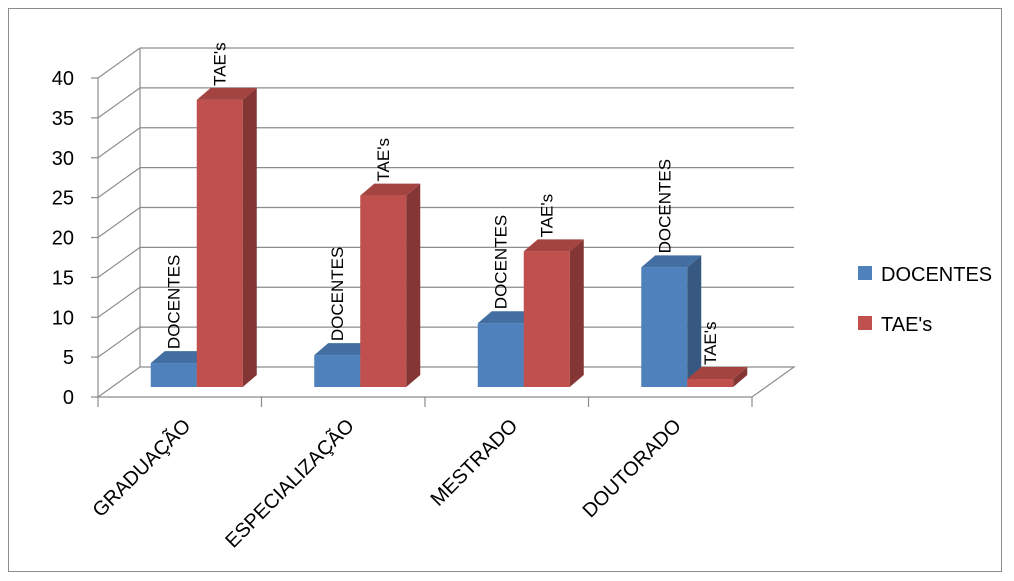 The image size is (1014, 581). What do you see at coordinates (289, 483) in the screenshot?
I see `category-label: ESPECIALIZAÇÃO` at bounding box center [289, 483].